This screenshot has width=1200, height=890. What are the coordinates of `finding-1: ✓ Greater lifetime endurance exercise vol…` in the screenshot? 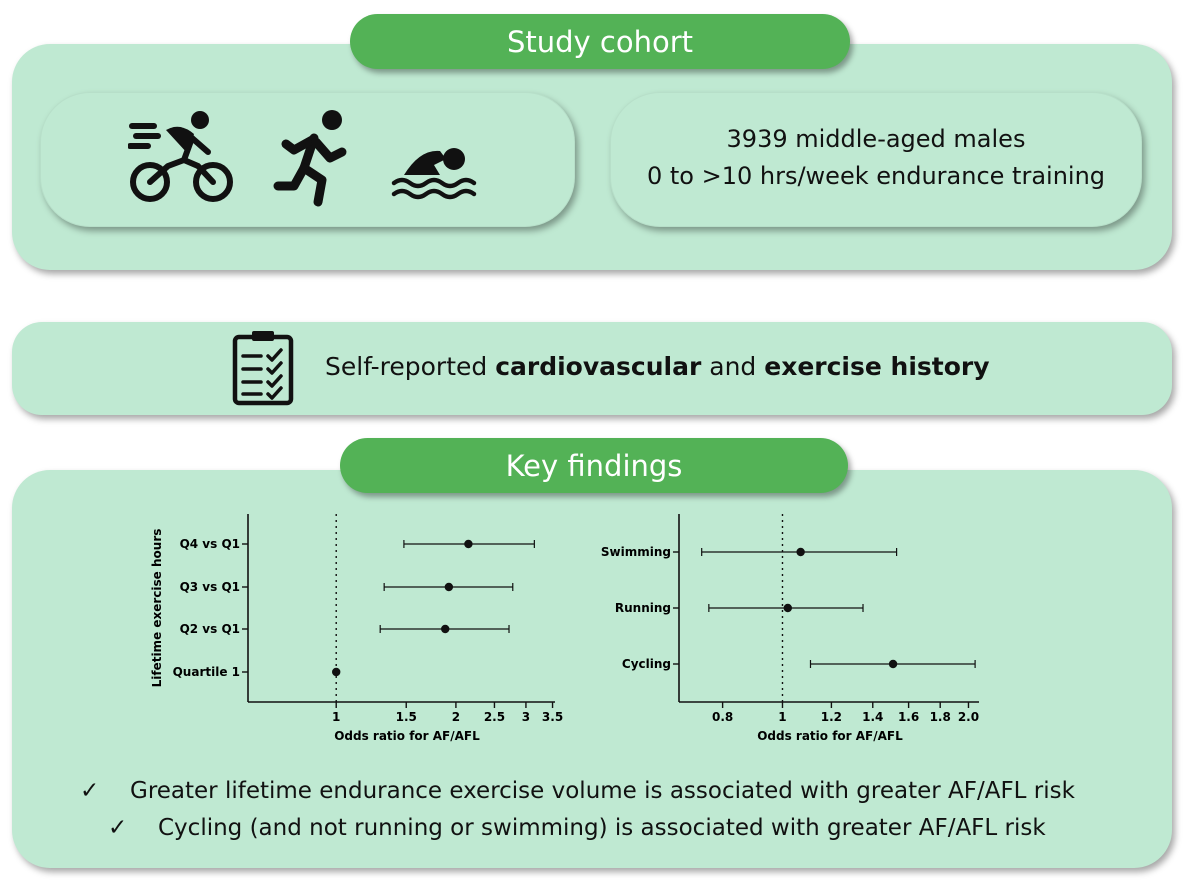 It's located at (577, 791).